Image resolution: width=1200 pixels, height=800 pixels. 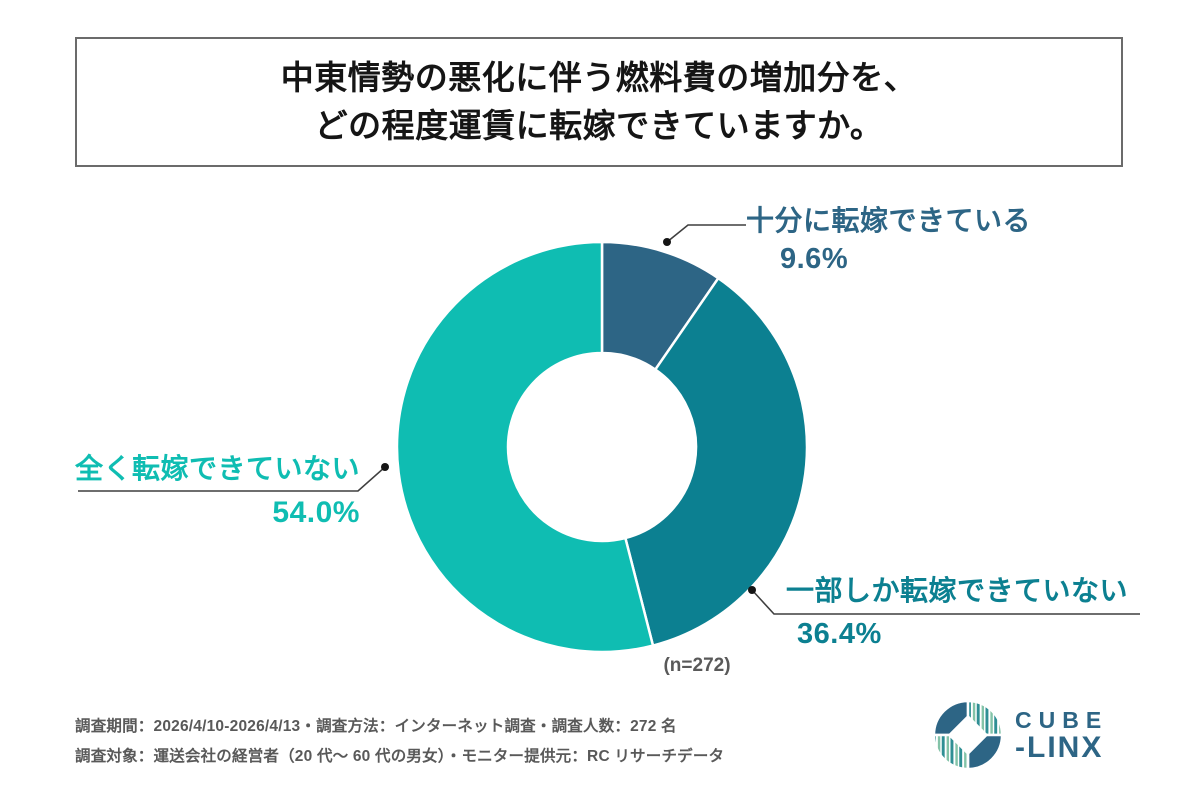 I want to click on callout-partial-label: 一部しか転嫁できていない, so click(x=957, y=590).